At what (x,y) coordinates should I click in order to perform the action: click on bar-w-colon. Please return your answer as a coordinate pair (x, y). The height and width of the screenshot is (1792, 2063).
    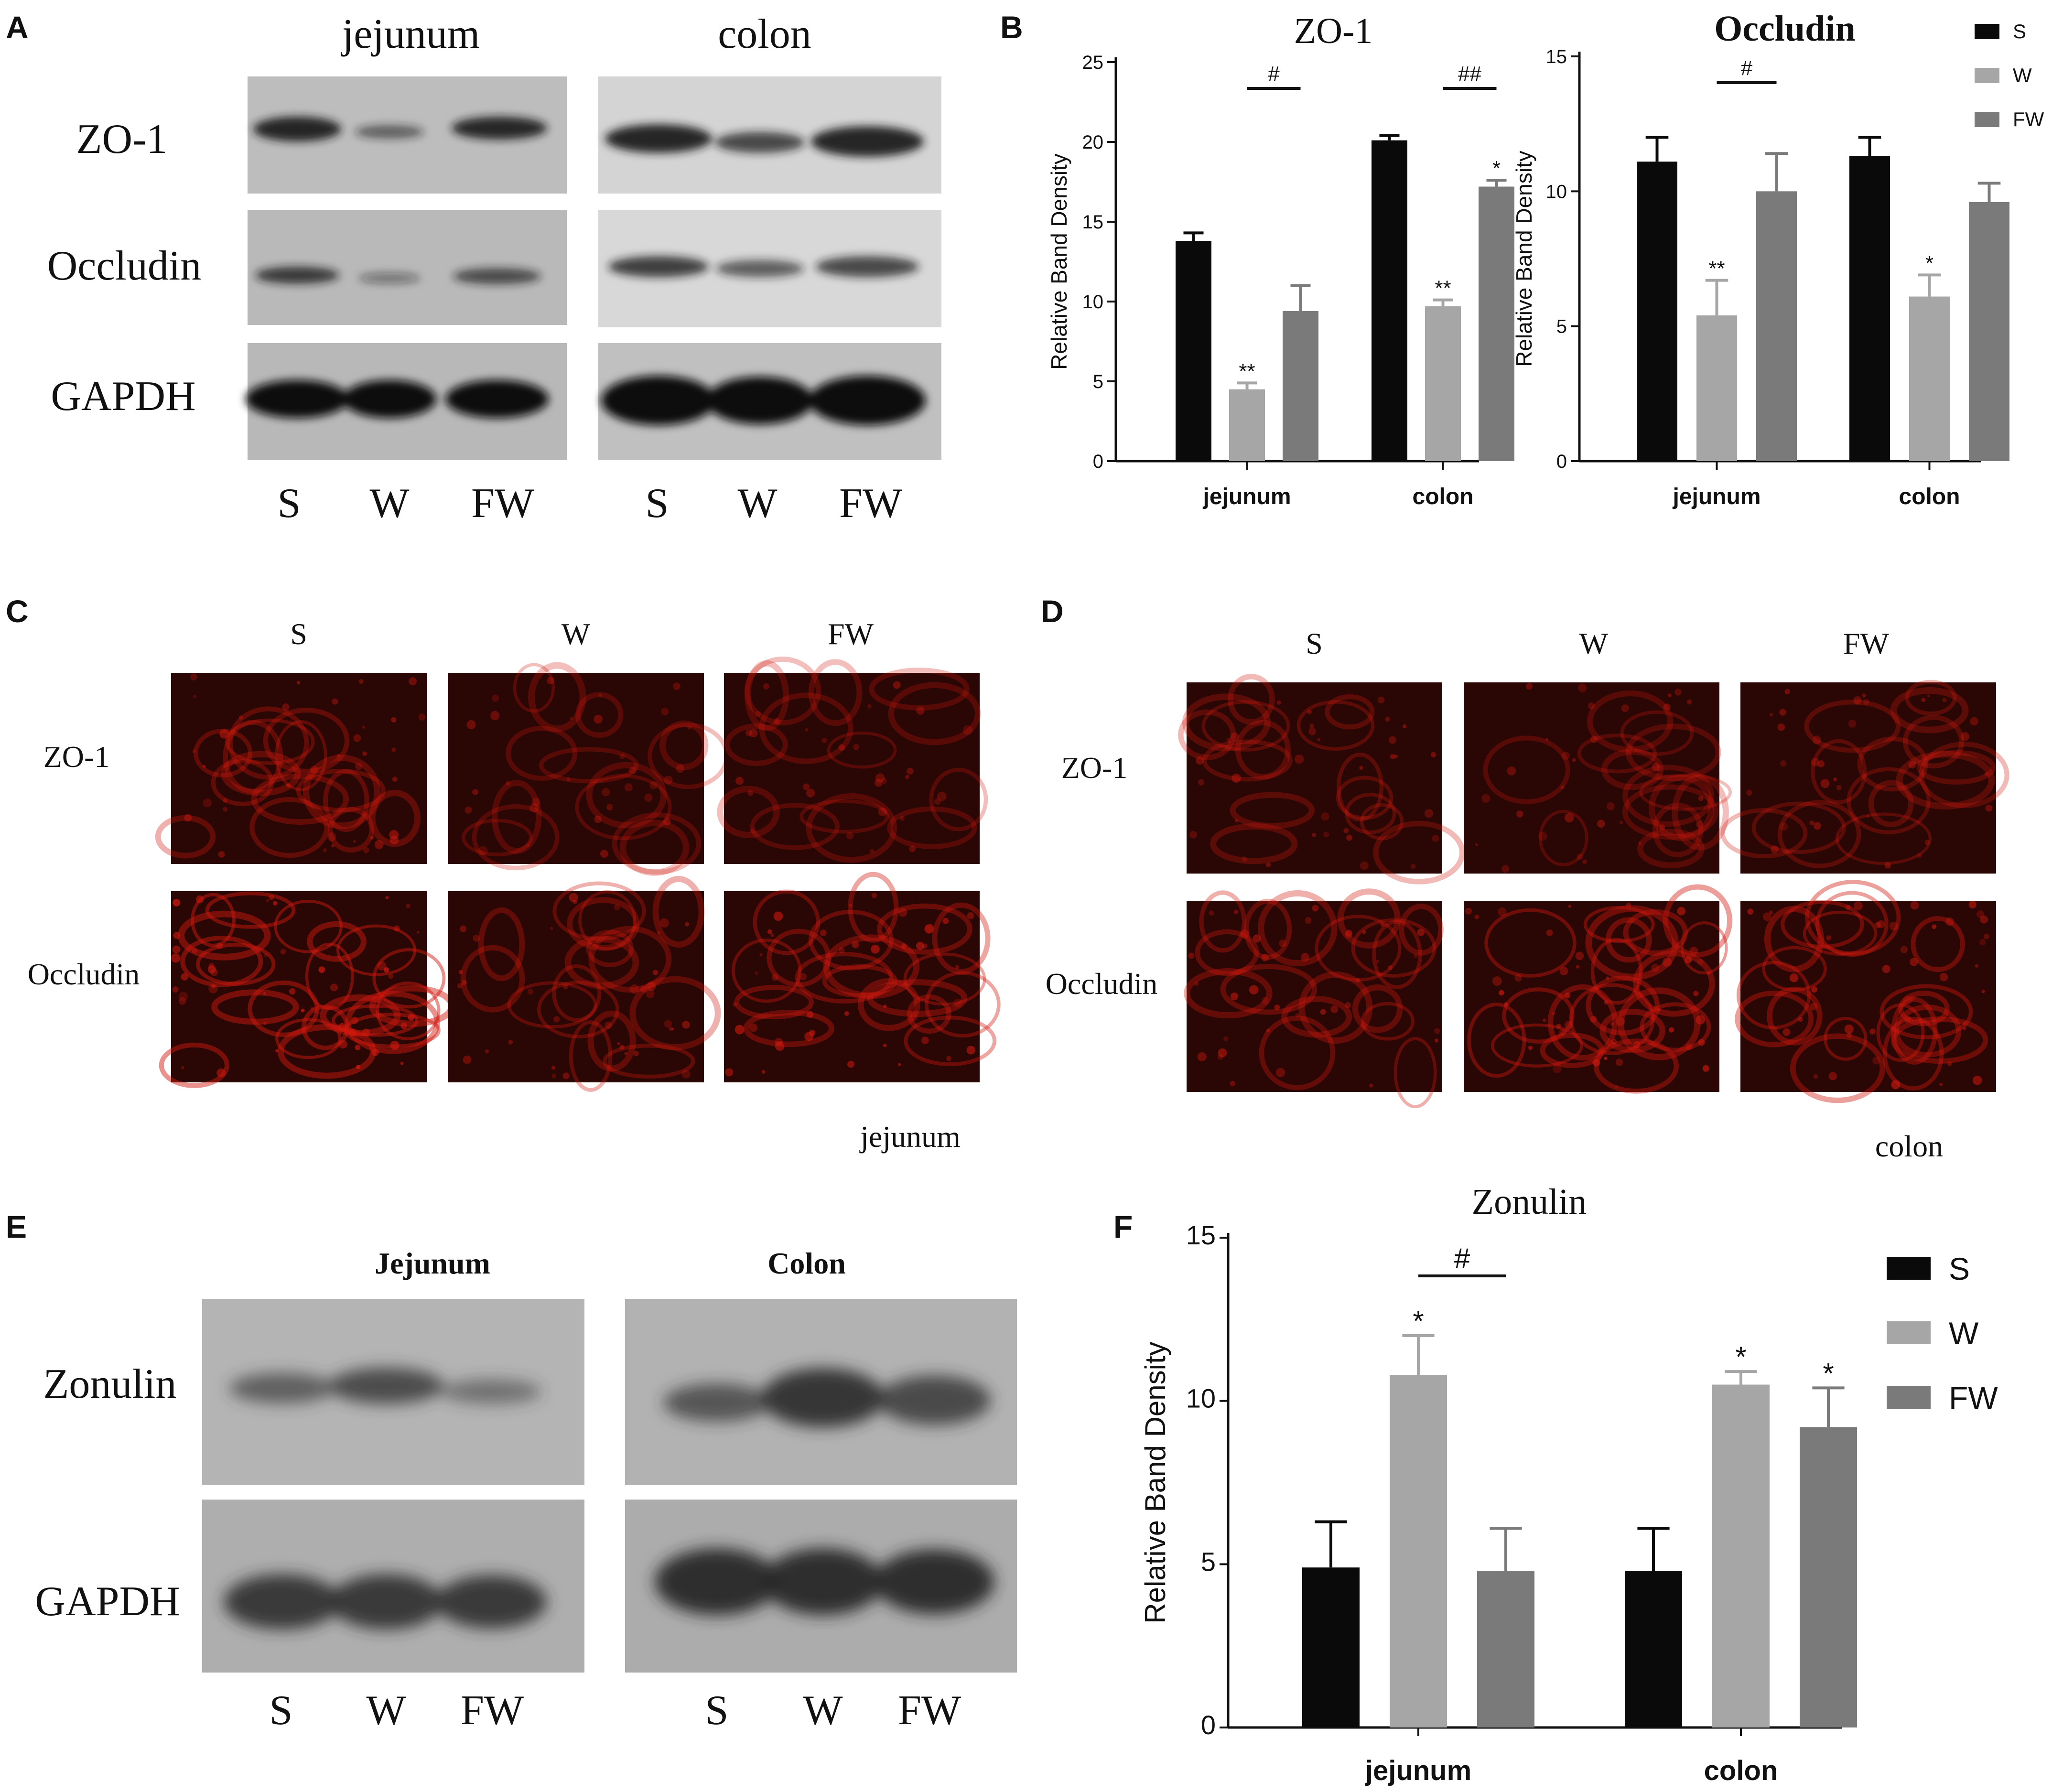
    Looking at the image, I should click on (1443, 383).